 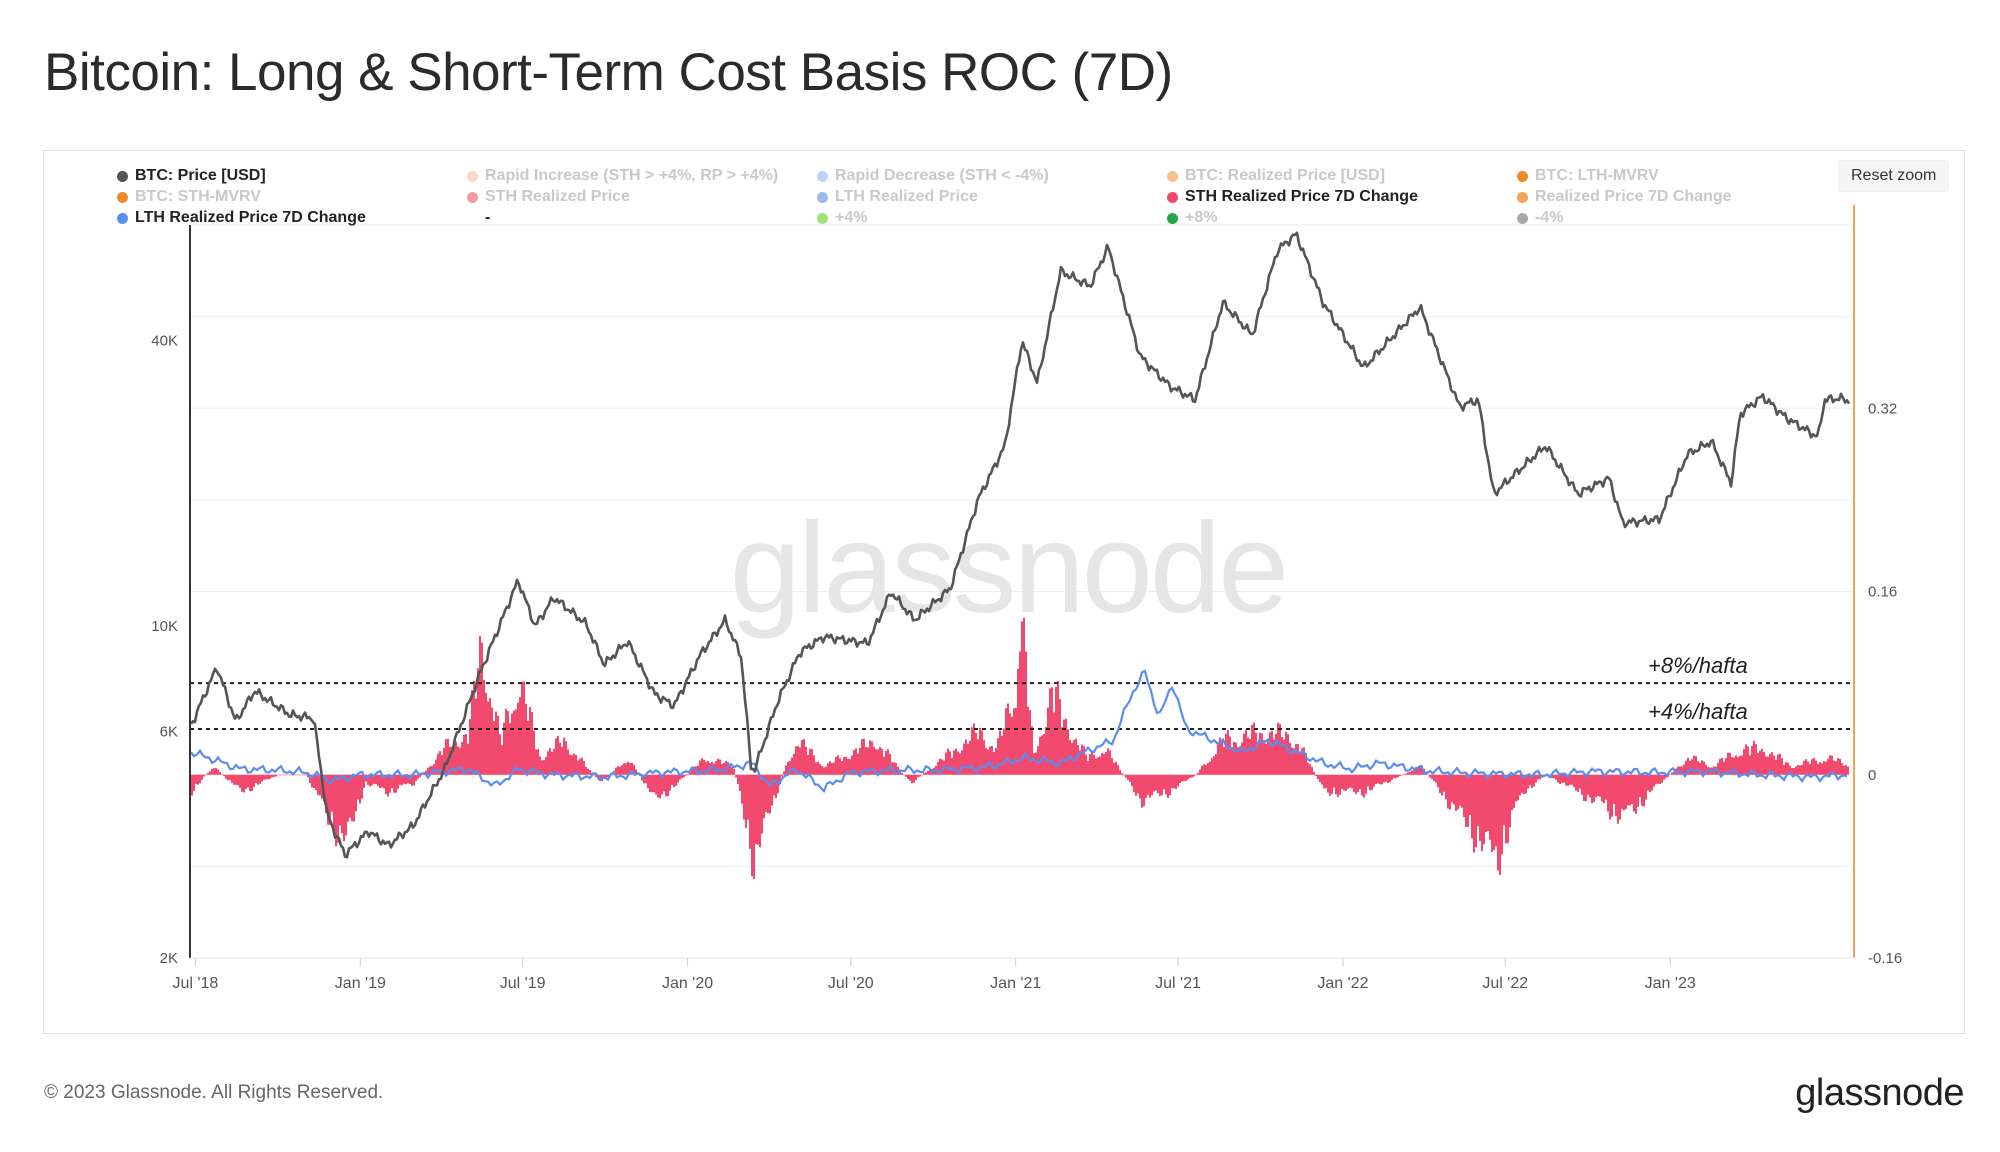 I want to click on reference-lines: +8%/hafta +4%/hafta, so click(x=1022, y=691).